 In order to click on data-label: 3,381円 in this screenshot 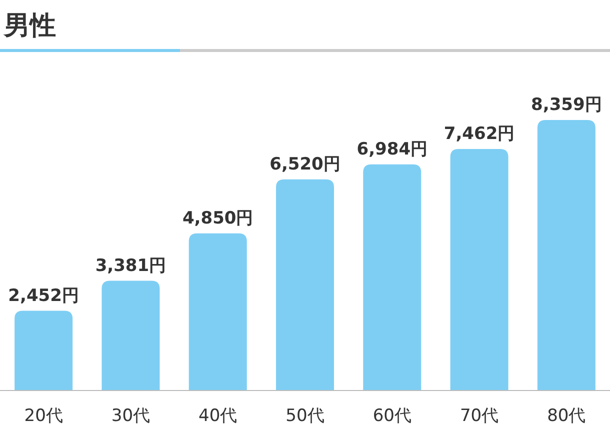, I will do `click(130, 266)`.